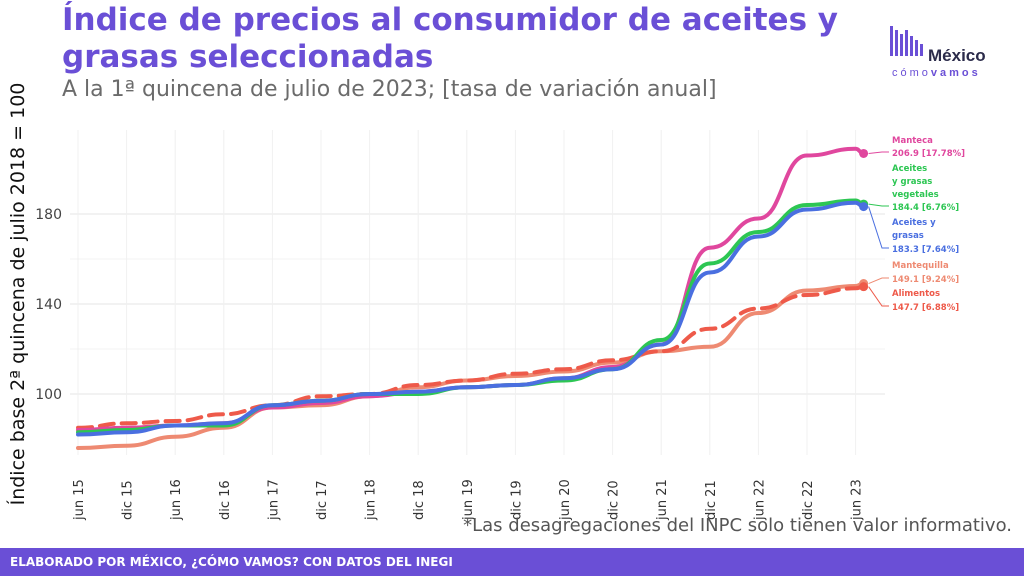  I want to click on logo-bars-icon, so click(907, 41).